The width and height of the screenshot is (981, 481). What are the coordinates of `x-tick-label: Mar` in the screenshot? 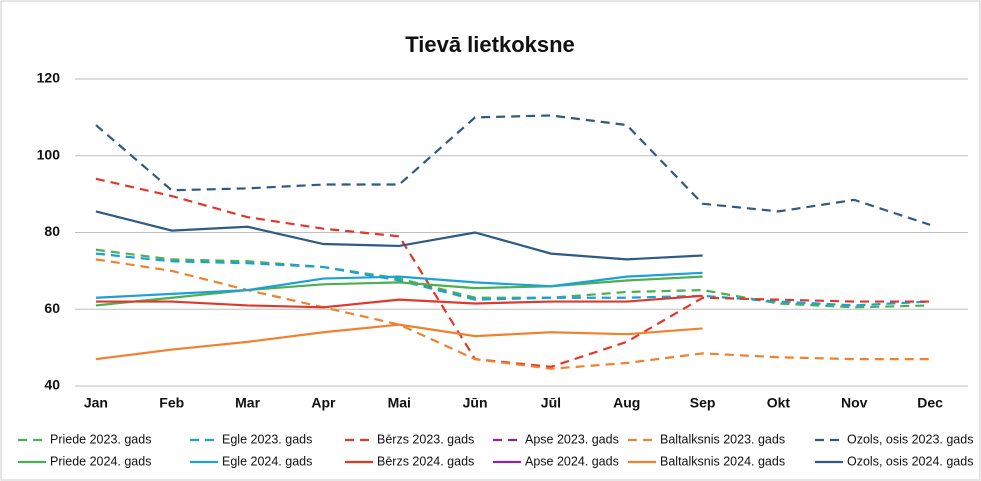 It's located at (247, 403).